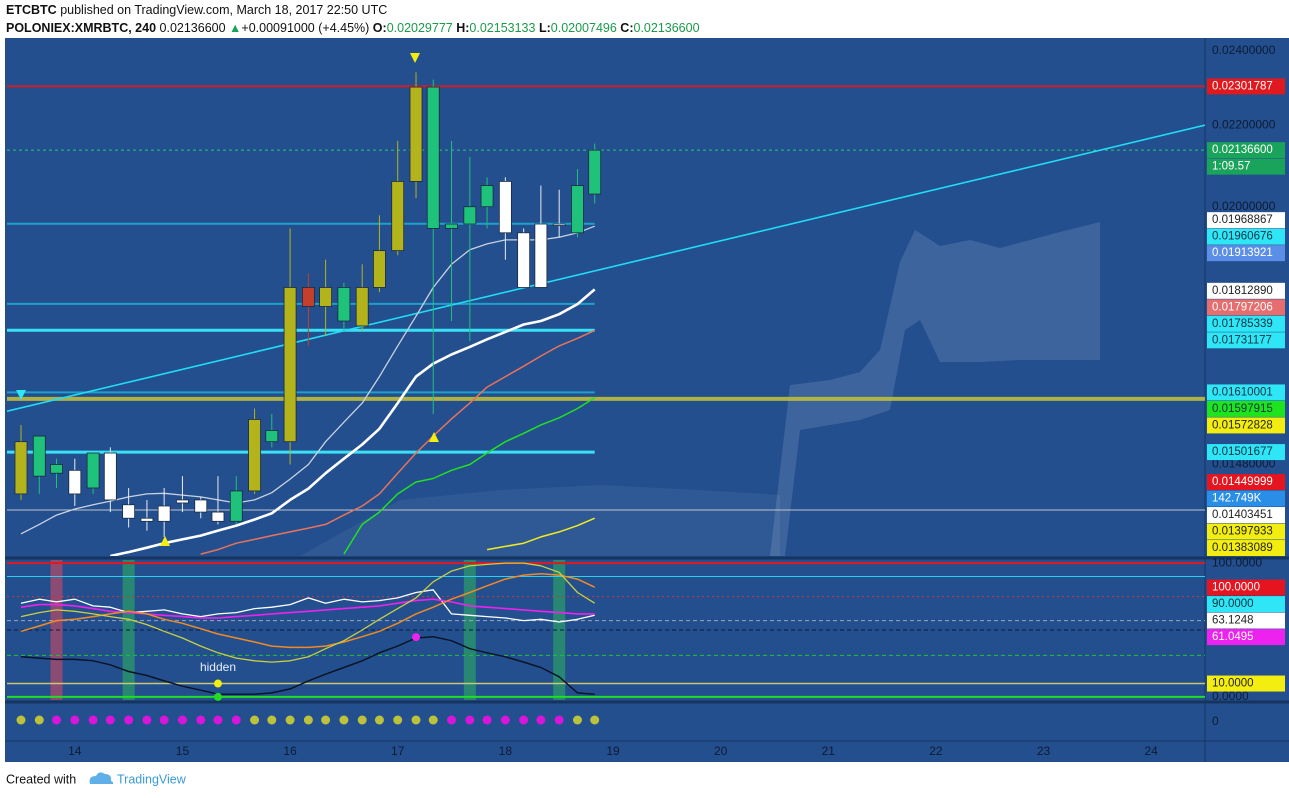  I want to click on open-label: O:, so click(380, 28).